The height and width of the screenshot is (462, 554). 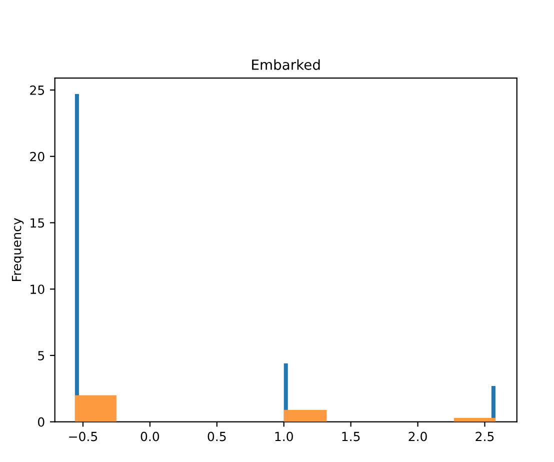 What do you see at coordinates (150, 437) in the screenshot?
I see `x-tick-label: 0.0` at bounding box center [150, 437].